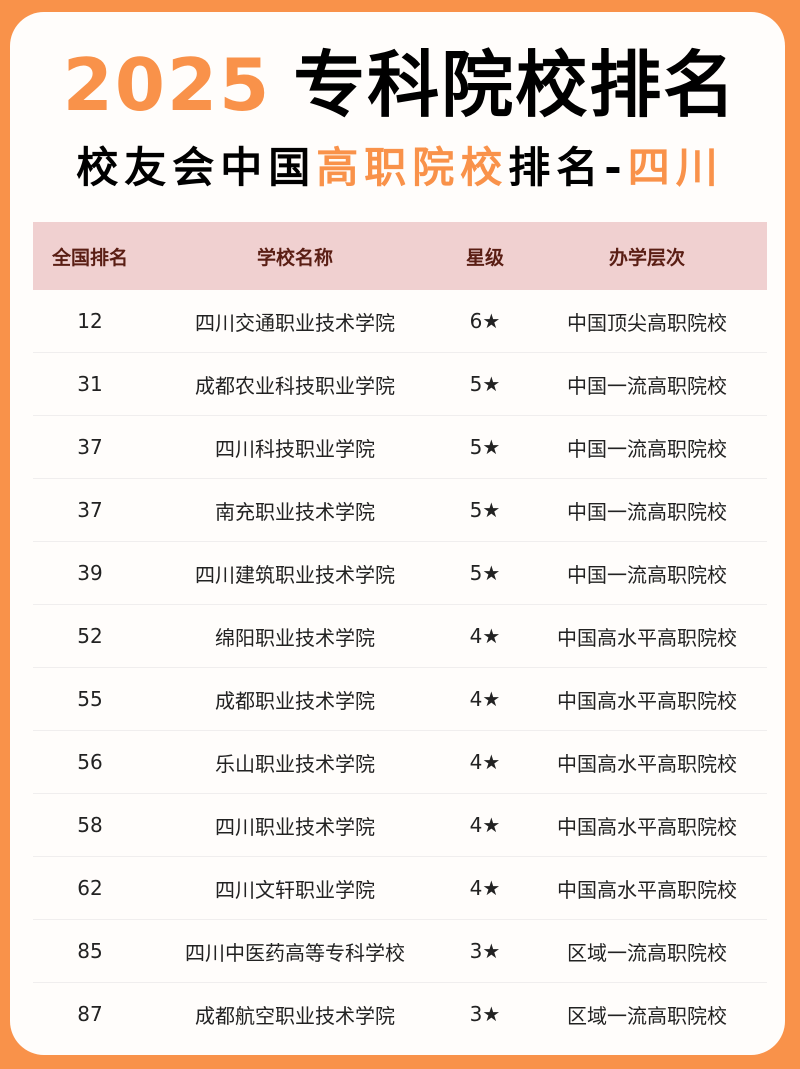  I want to click on cell-school: 四川交通职业技术学院, so click(295, 322).